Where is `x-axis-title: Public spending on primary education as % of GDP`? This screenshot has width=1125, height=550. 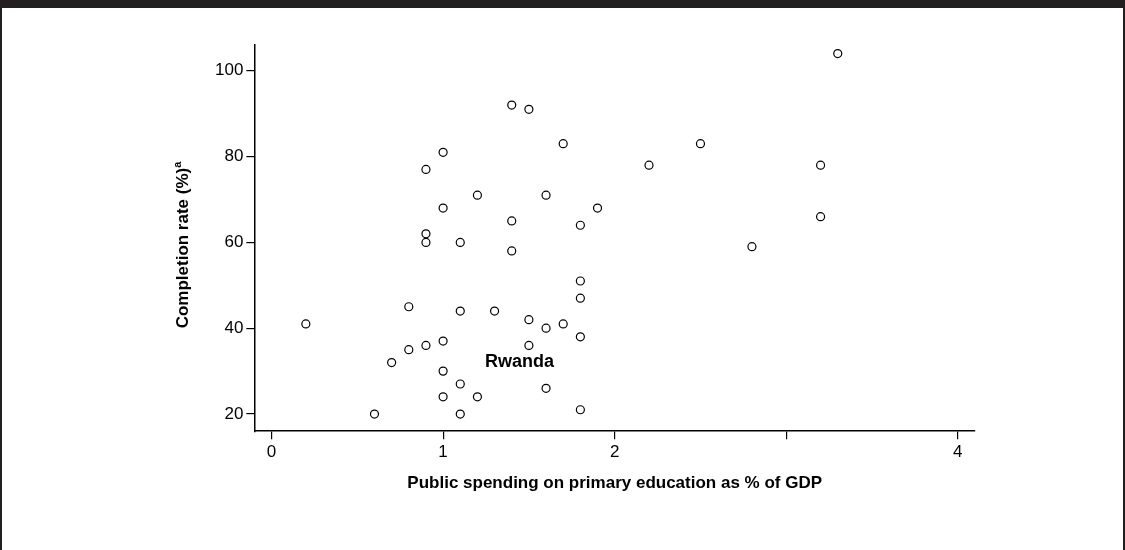 x-axis-title: Public spending on primary education as % of GDP is located at coordinates (615, 483).